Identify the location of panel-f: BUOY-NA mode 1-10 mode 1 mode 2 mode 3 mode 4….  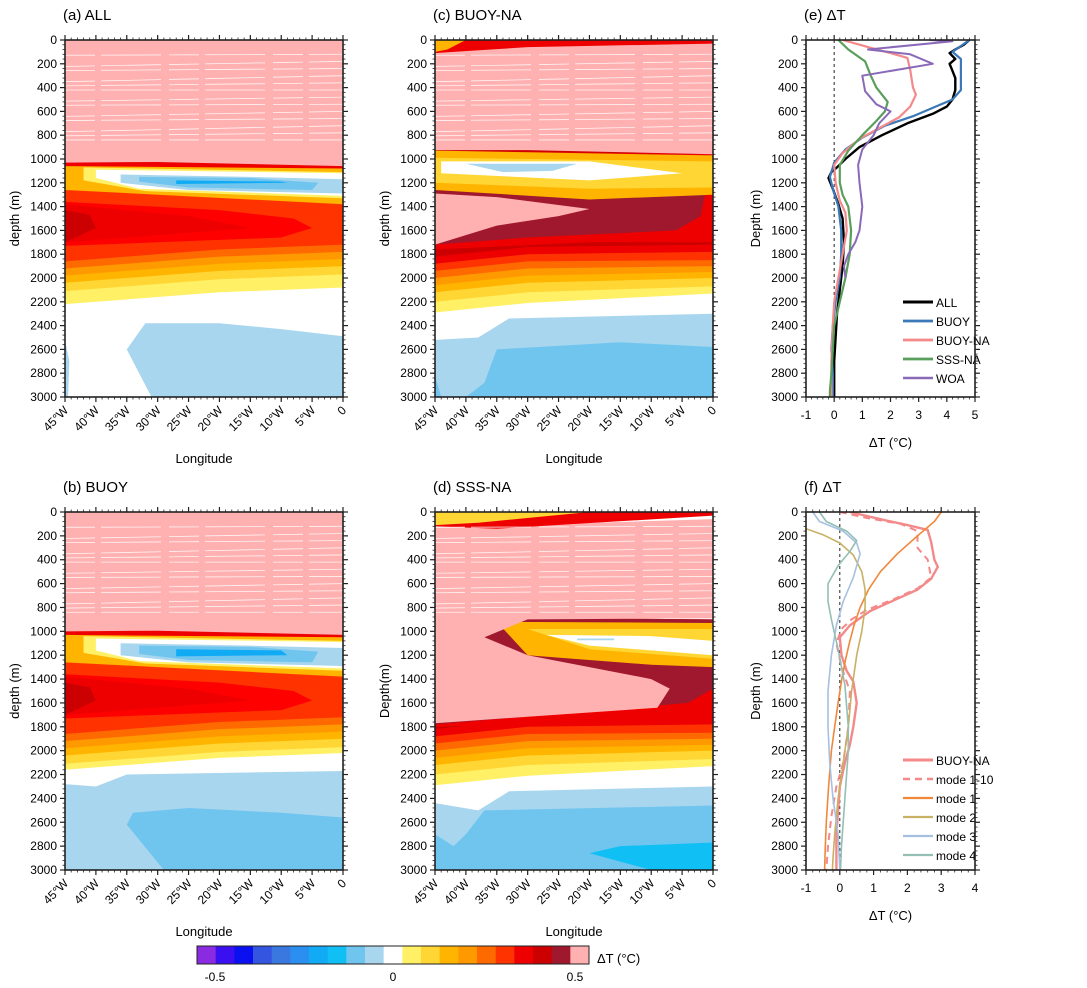
(871, 701).